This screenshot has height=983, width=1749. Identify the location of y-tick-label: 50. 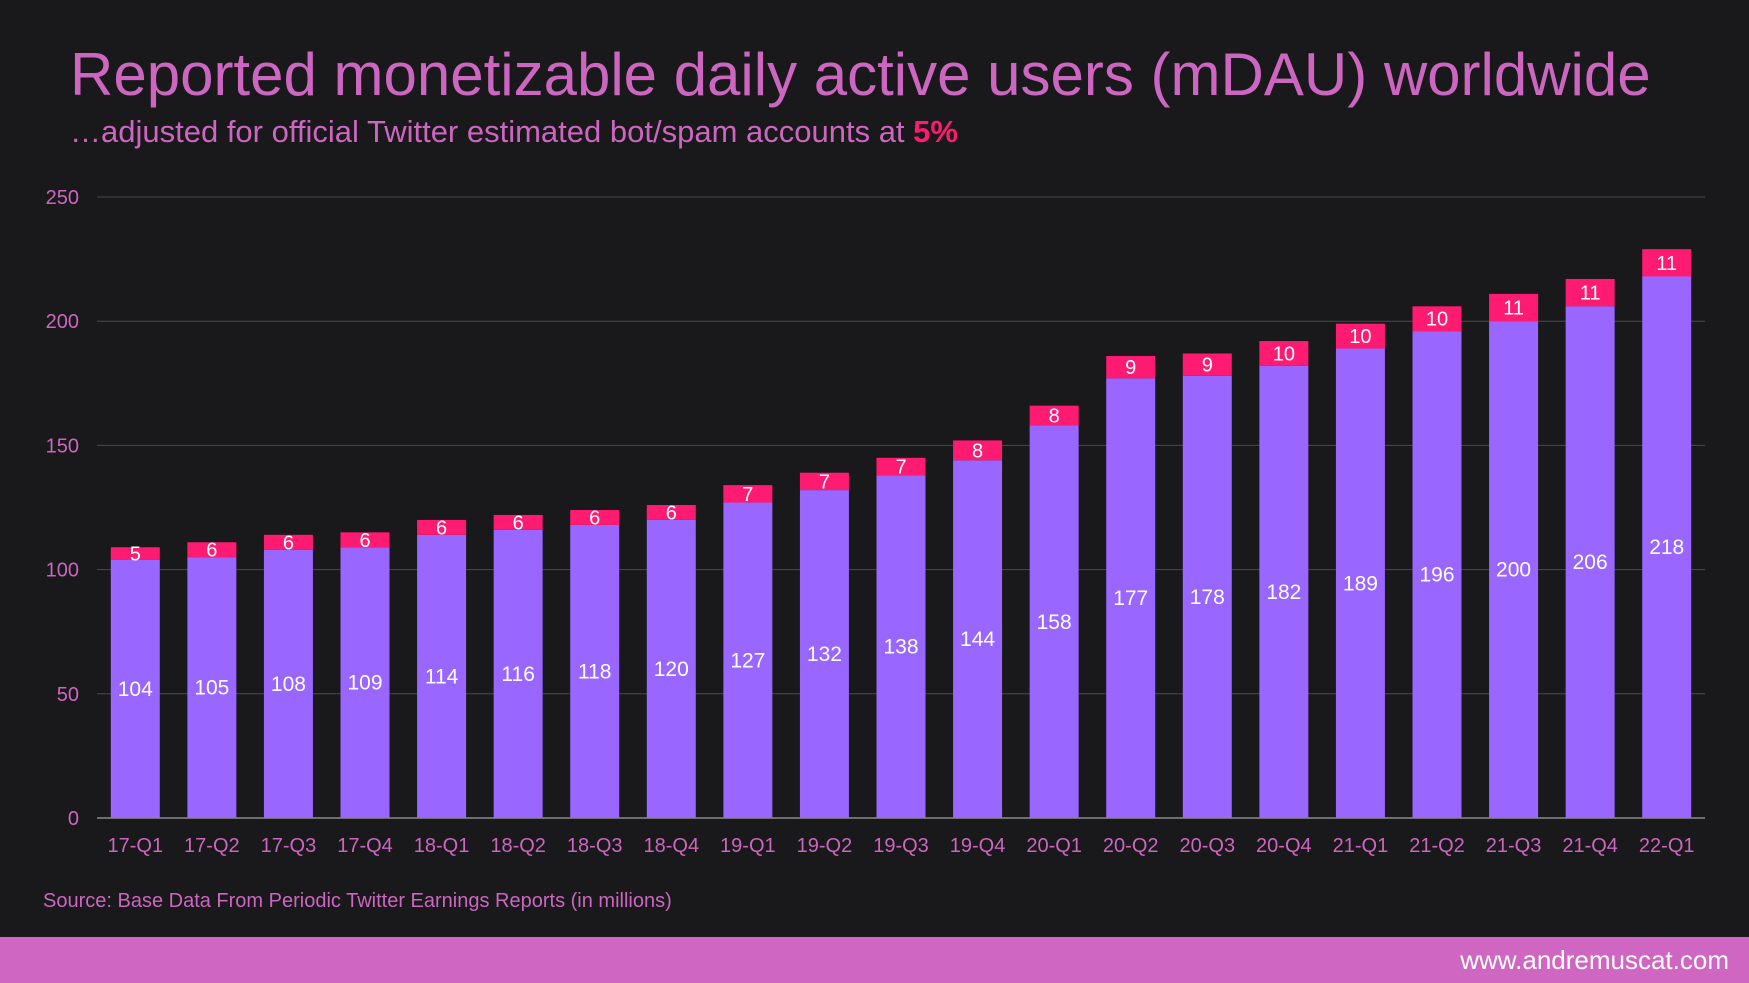
(68, 695).